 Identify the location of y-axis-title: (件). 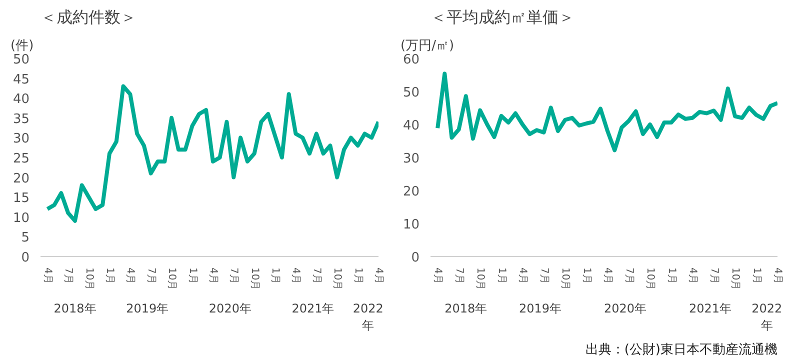
(22, 46).